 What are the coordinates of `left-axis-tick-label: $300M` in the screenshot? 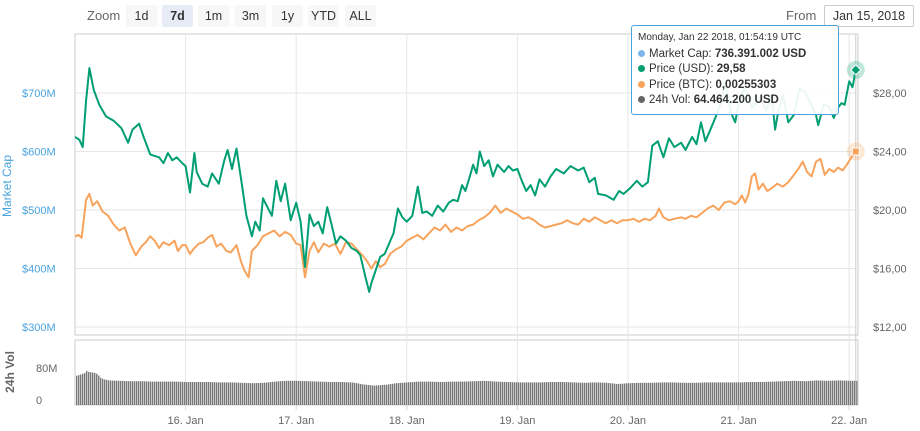 It's located at (39, 328).